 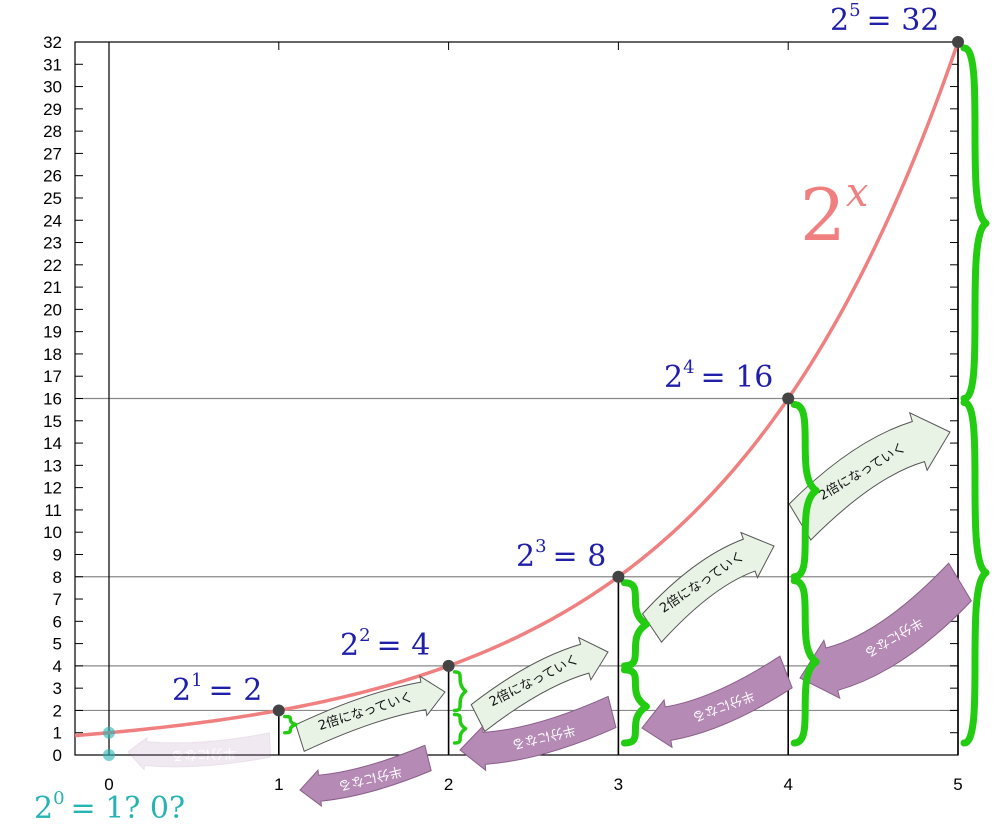 What do you see at coordinates (52, 309) in the screenshot?
I see `y-tick-label: 20` at bounding box center [52, 309].